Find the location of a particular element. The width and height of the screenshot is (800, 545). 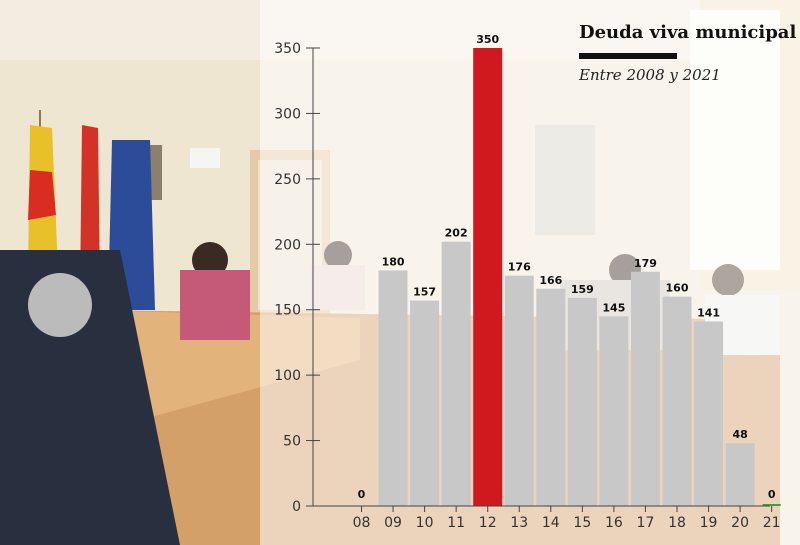

data-label-10: 157 is located at coordinates (424, 292).